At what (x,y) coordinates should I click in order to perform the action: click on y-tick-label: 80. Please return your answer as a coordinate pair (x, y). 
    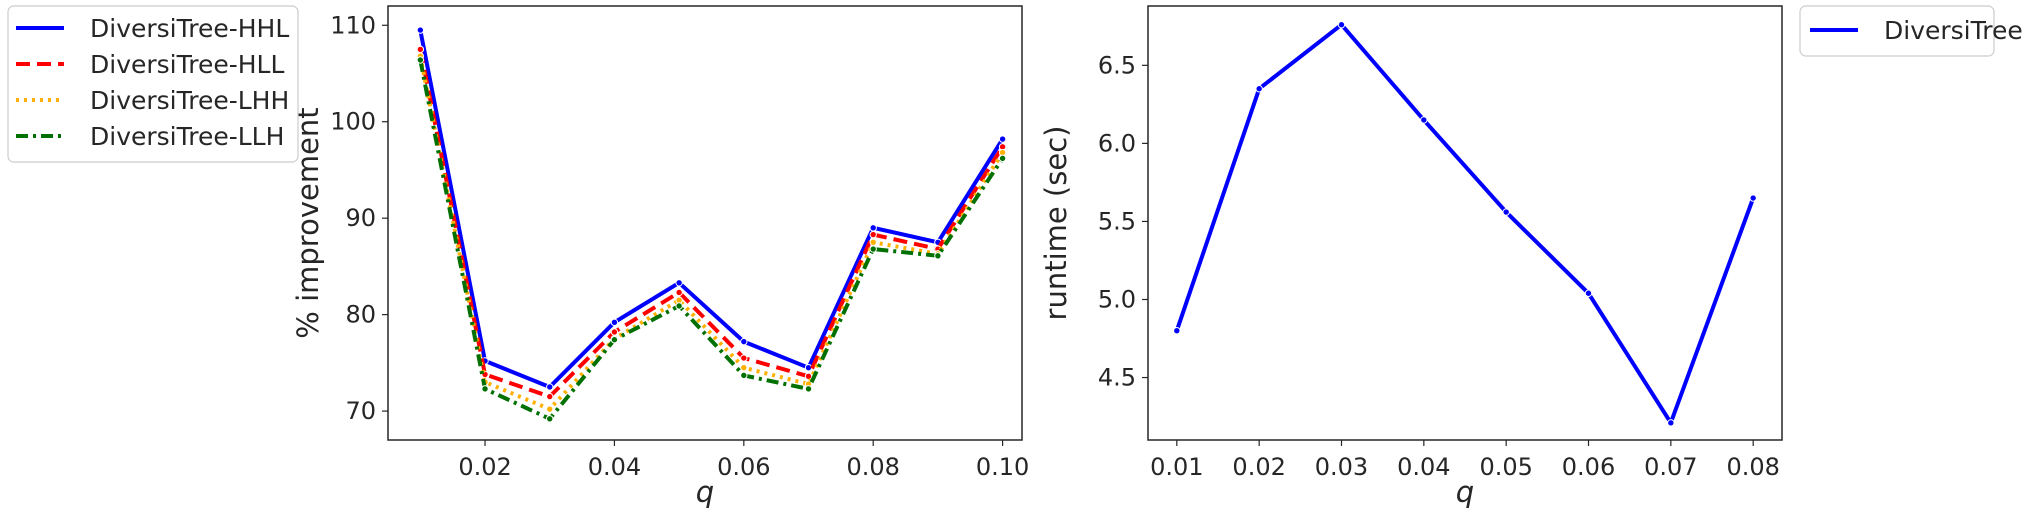
    Looking at the image, I should click on (360, 315).